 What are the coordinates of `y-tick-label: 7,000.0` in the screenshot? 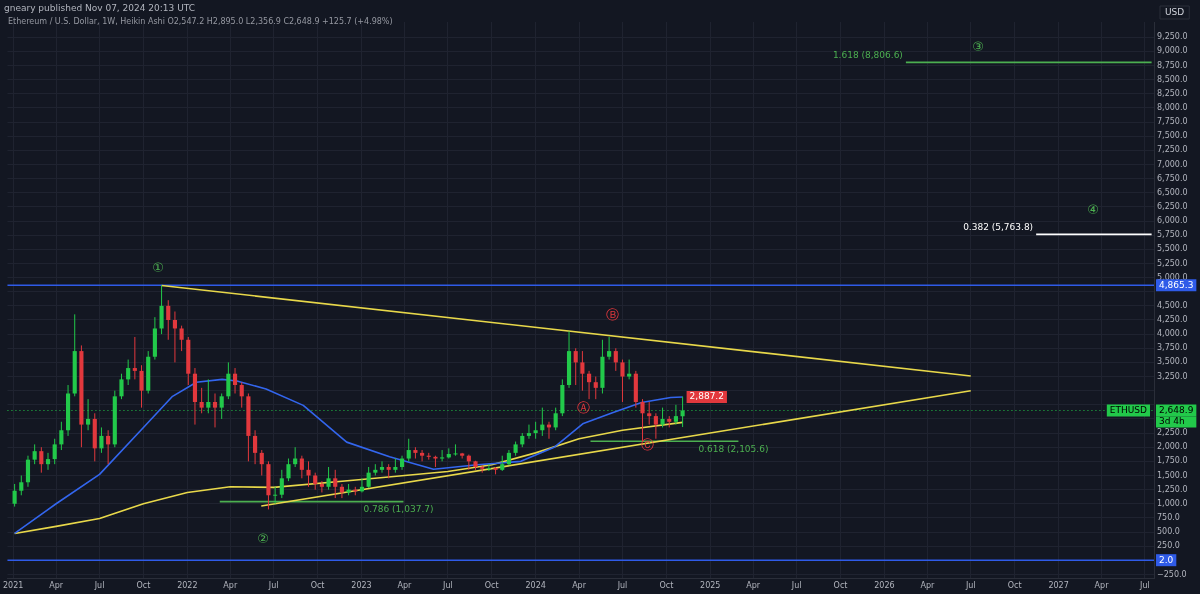 It's located at (1172, 164).